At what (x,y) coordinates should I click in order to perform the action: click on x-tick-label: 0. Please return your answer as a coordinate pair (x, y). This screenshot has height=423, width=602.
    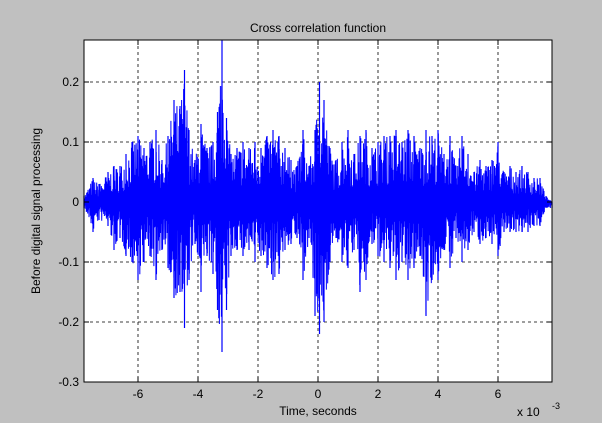
    Looking at the image, I should click on (318, 394).